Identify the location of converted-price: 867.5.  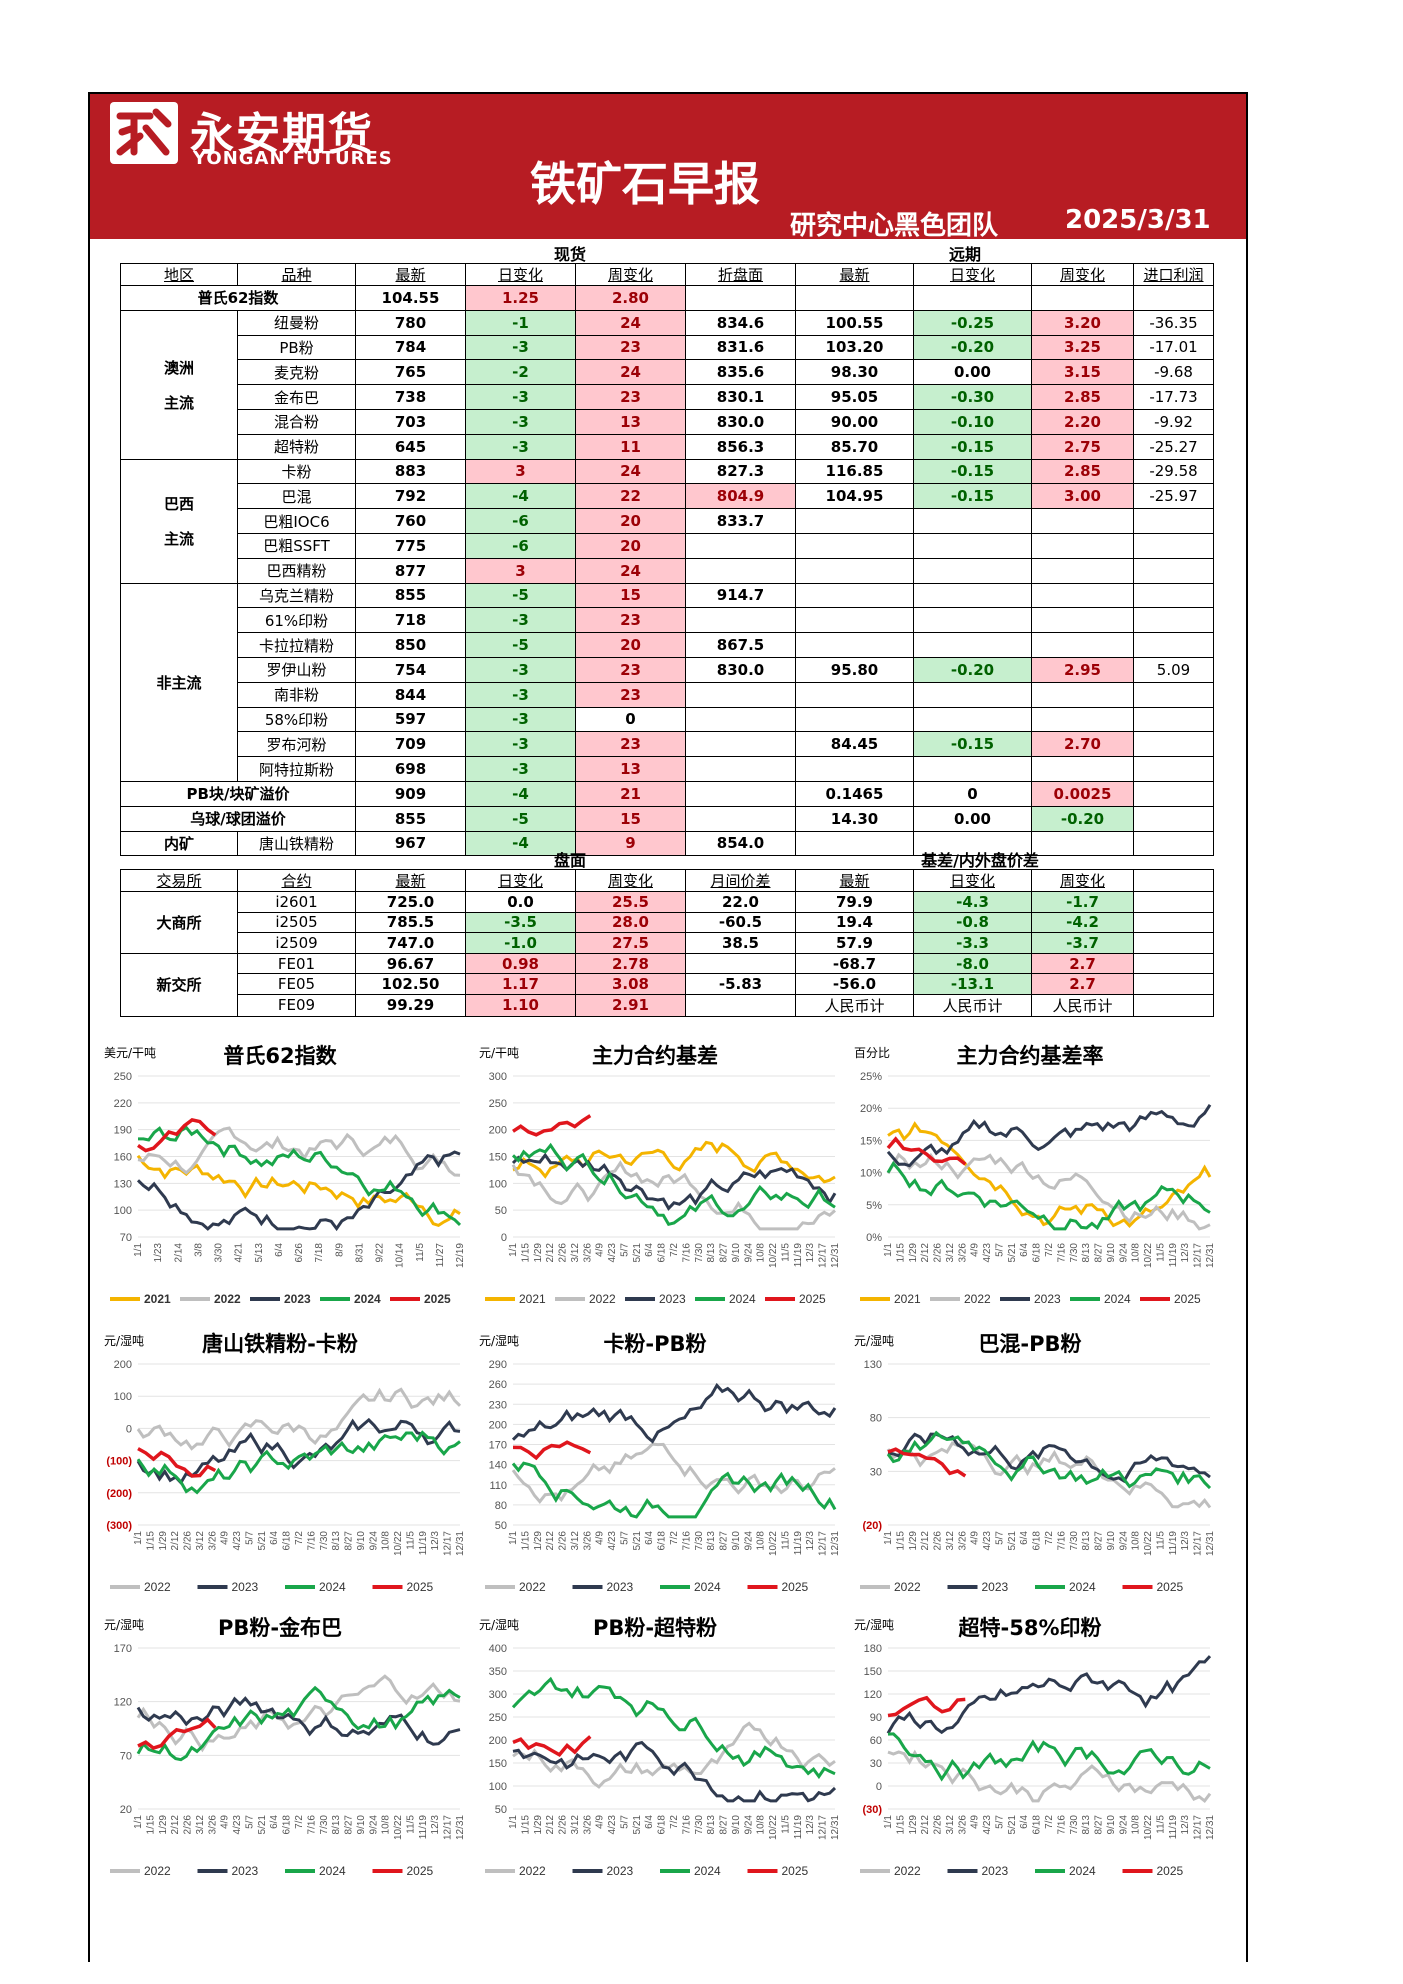
(740, 645).